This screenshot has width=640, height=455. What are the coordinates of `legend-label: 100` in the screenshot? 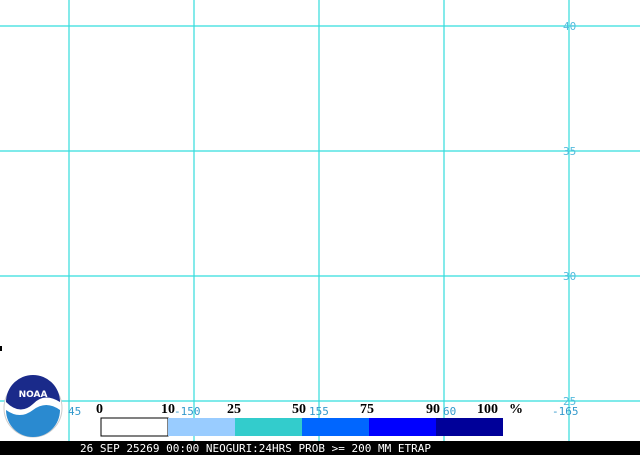 It's located at (487, 409).